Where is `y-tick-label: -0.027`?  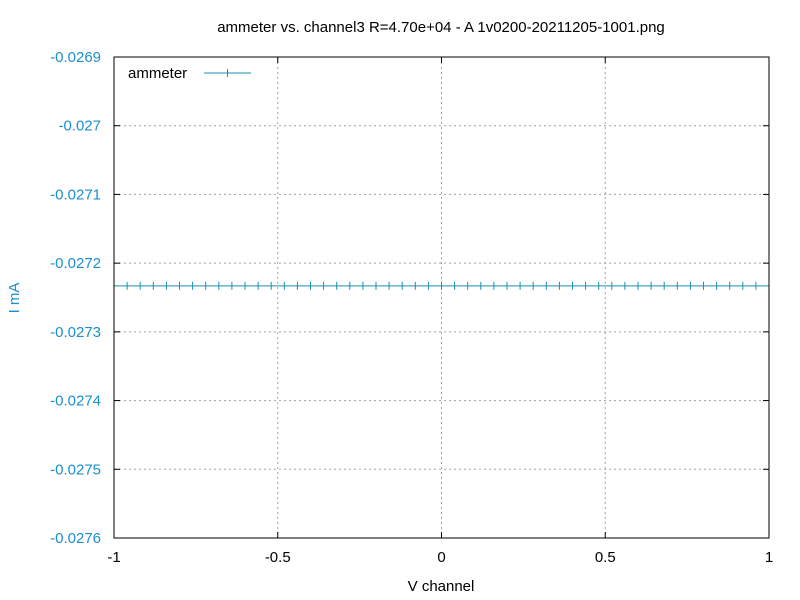 y-tick-label: -0.027 is located at coordinates (79, 126).